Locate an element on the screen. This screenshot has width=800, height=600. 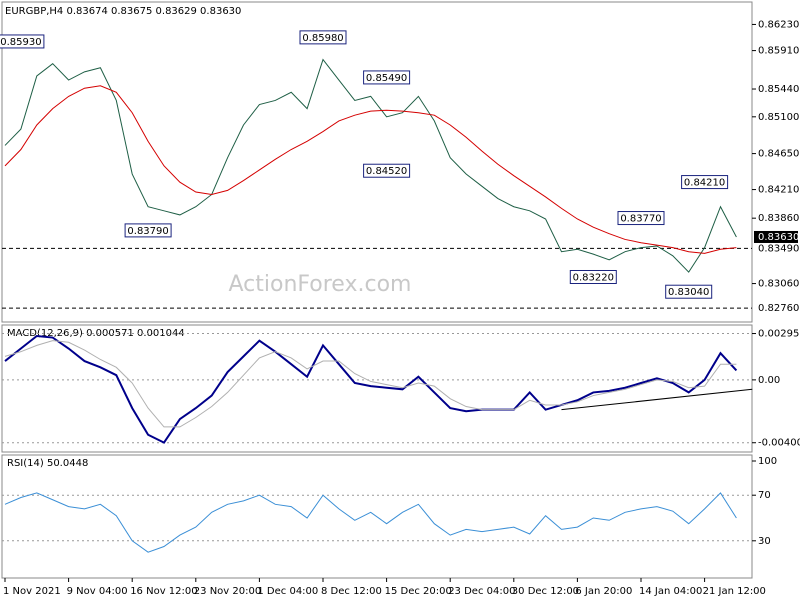
y-tick-label: 0.84650 is located at coordinates (778, 154).